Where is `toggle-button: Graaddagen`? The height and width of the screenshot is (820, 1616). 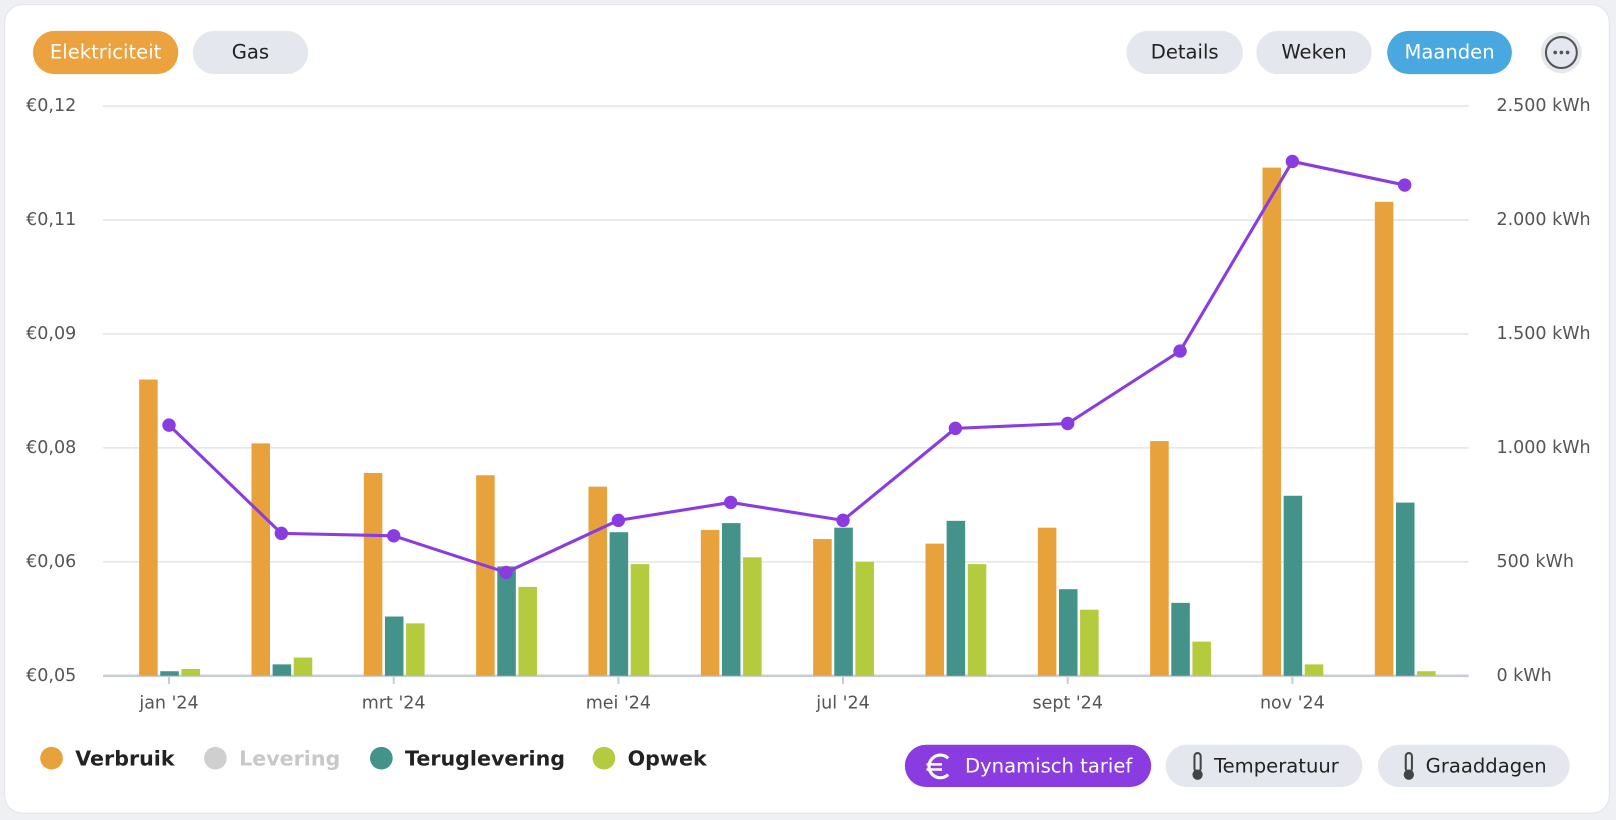 toggle-button: Graaddagen is located at coordinates (1473, 766).